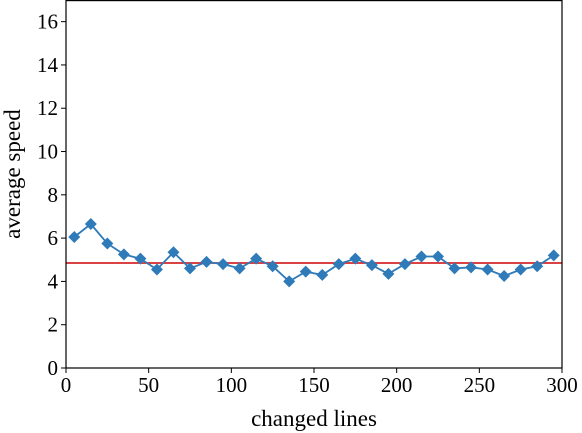 The image size is (582, 433). What do you see at coordinates (47, 108) in the screenshot?
I see `y-tick-label: 12` at bounding box center [47, 108].